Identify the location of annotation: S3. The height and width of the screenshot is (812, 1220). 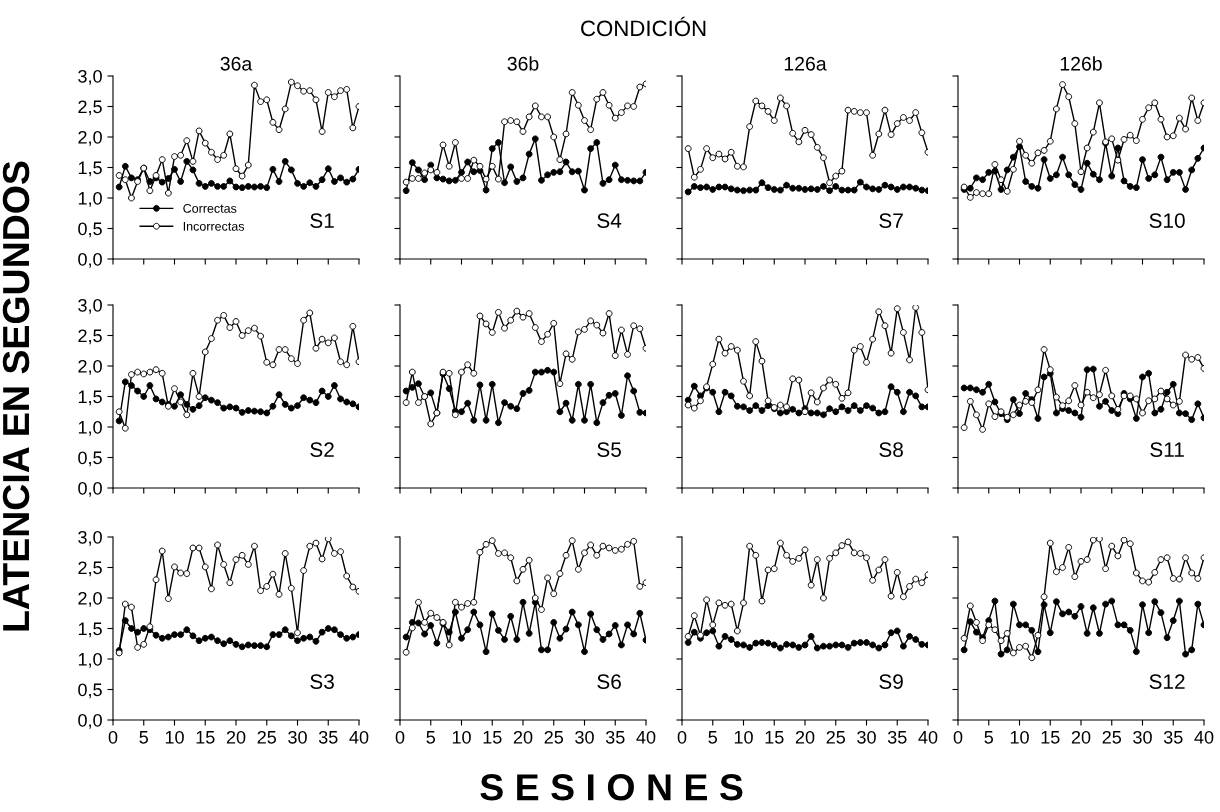
(322, 681).